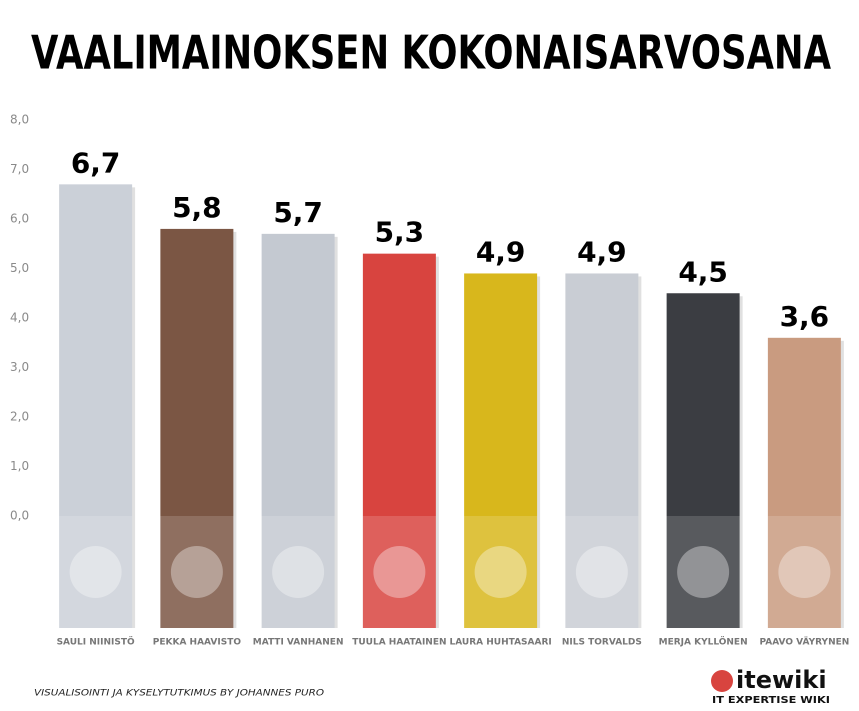  Describe the element at coordinates (298, 212) in the screenshot. I see `value-label: 5,7` at that location.